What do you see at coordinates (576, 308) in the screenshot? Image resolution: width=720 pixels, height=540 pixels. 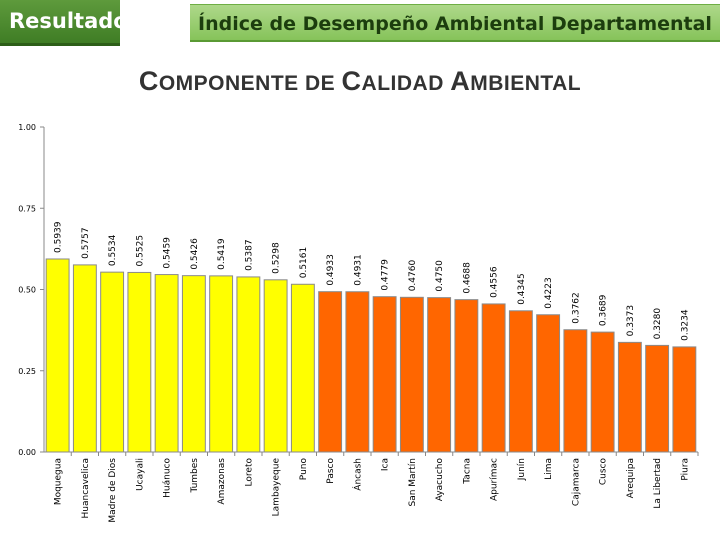 I see `bar-value-label: 0.3762` at bounding box center [576, 308].